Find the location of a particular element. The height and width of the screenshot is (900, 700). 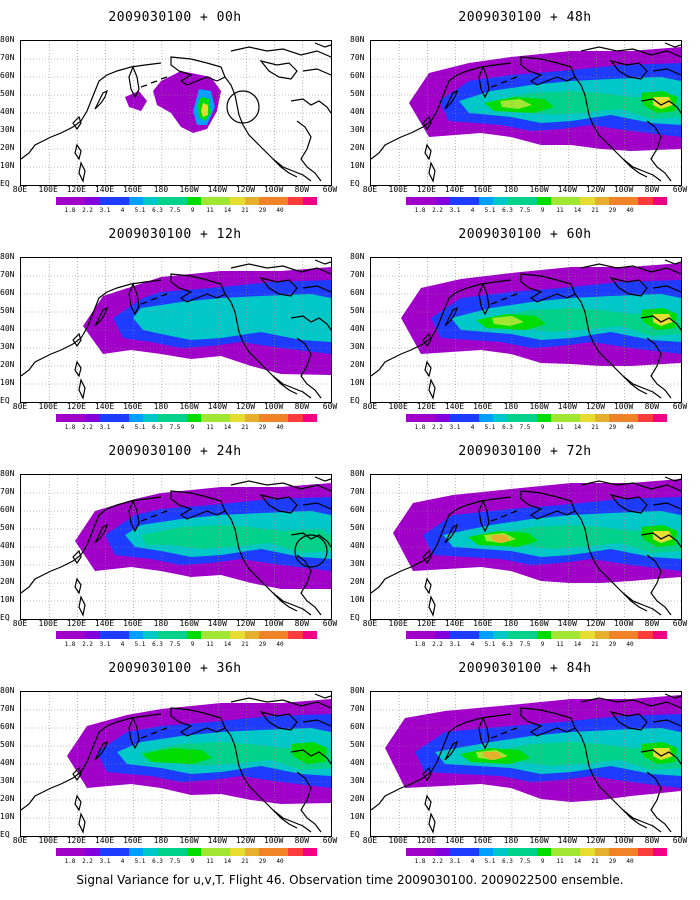

colorbar-label: 40 is located at coordinates (280, 427).